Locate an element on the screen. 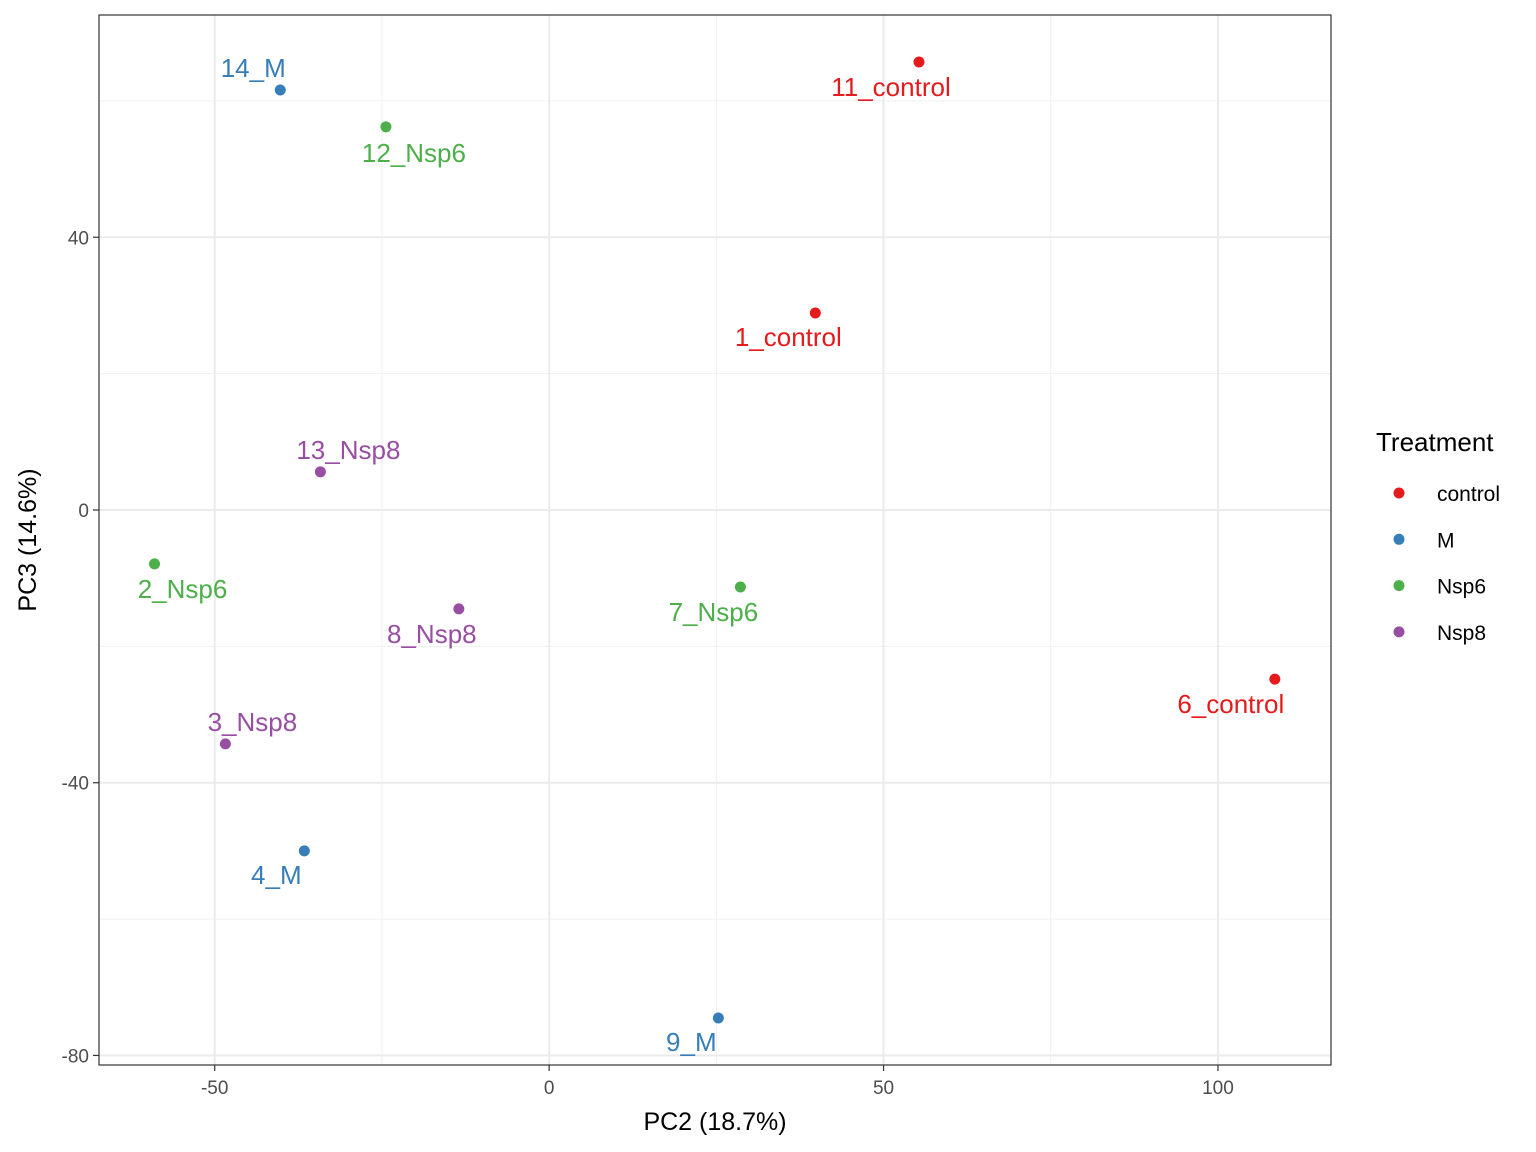 This screenshot has height=1152, width=1536. legend: Treatment control M Nsp6 Nsp8 is located at coordinates (1438, 536).